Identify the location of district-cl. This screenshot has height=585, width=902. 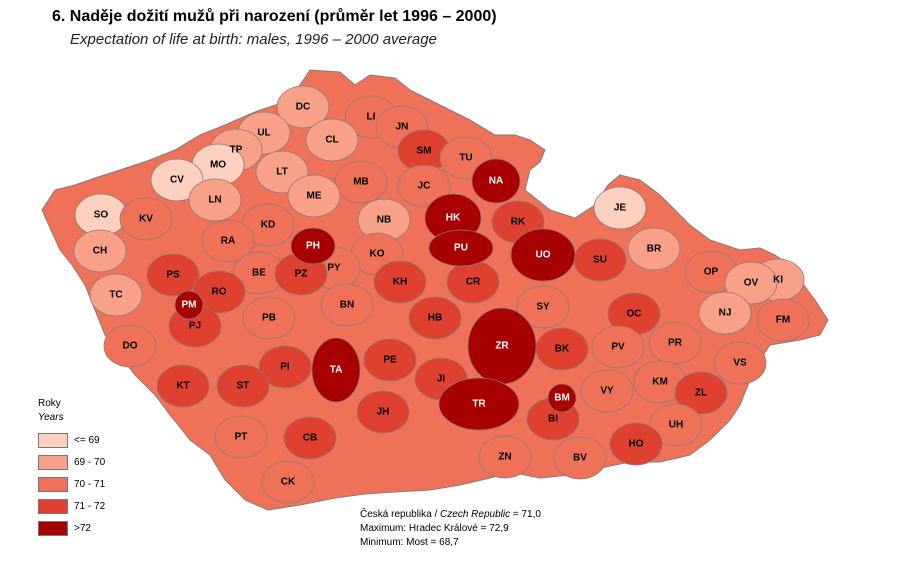
(332, 140).